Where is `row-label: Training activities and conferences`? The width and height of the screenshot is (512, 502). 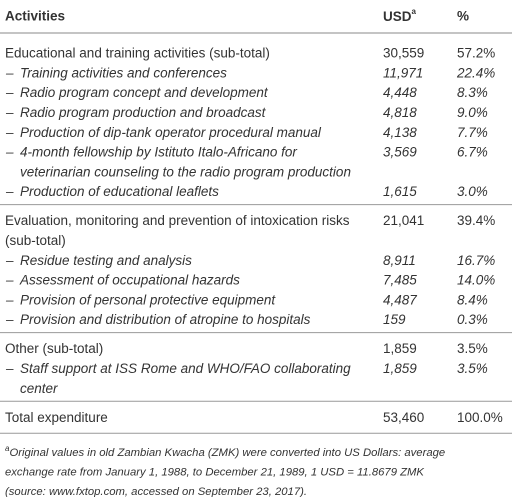
row-label: Training activities and conferences is located at coordinates (123, 72).